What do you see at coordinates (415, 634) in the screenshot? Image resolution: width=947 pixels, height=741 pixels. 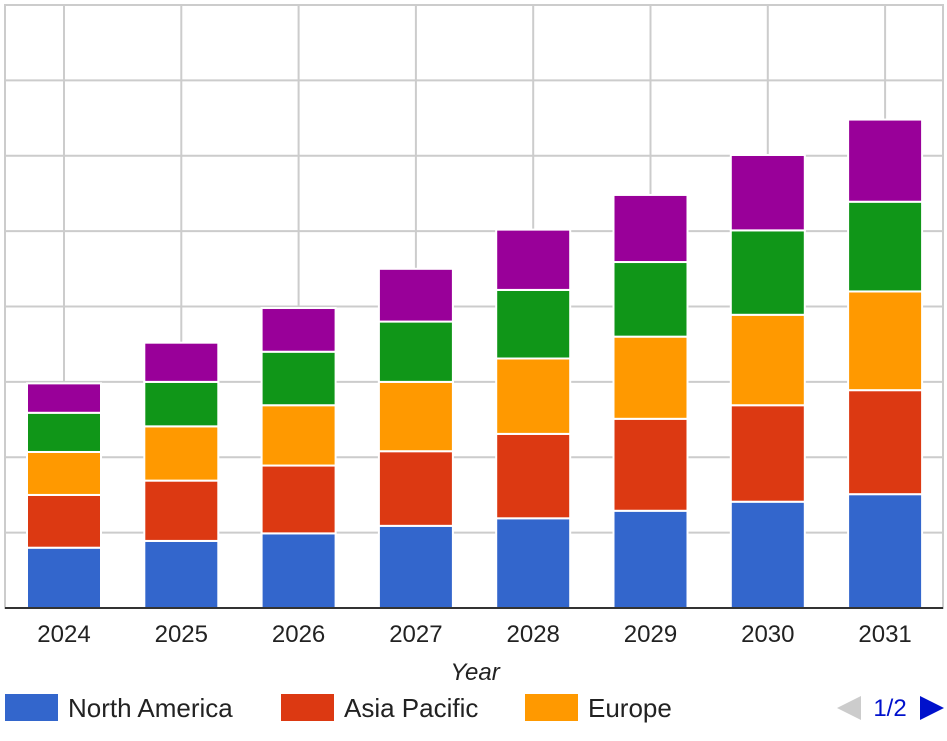 I see `x-tick-label-2027: 2027` at bounding box center [415, 634].